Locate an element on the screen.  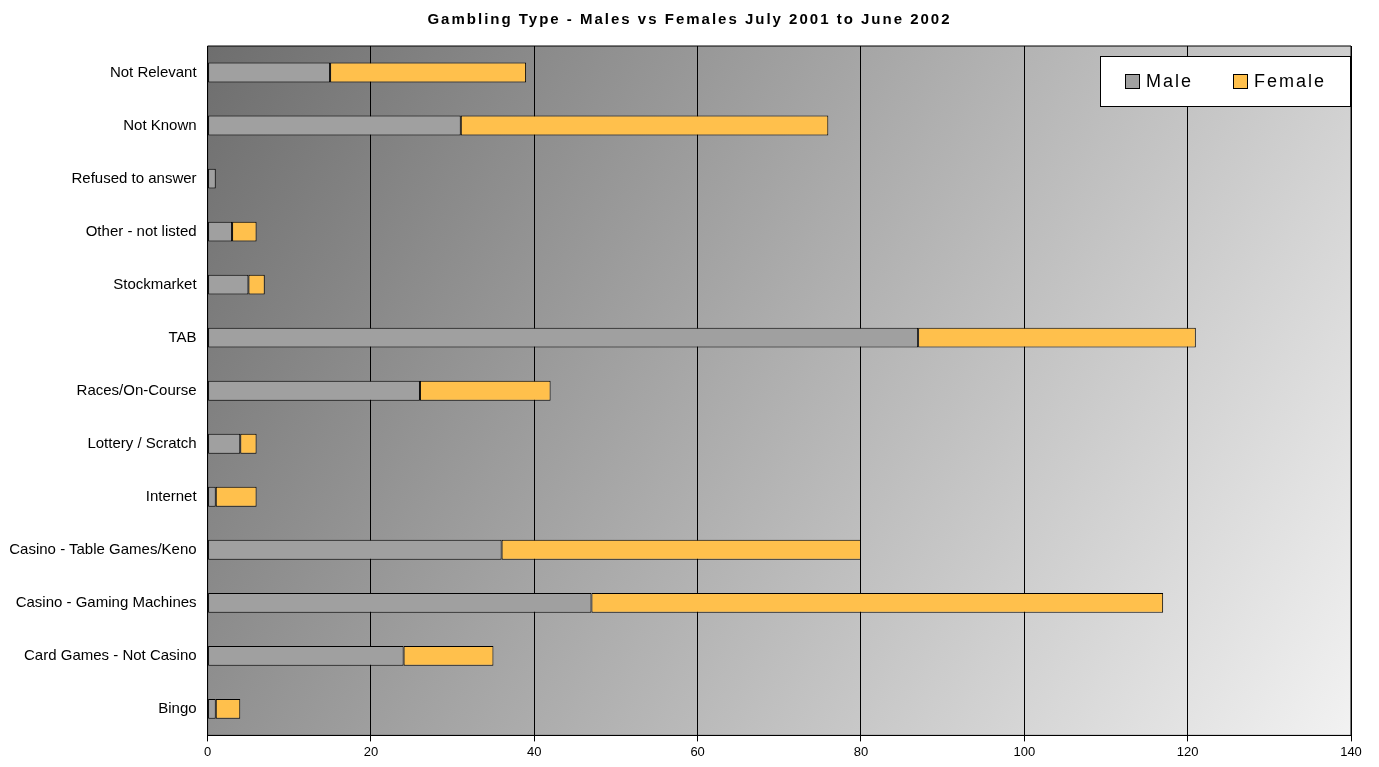
chart-title: Gambling Type - Males vs Females July 2001 to June 2002 is located at coordinates (689, 18).